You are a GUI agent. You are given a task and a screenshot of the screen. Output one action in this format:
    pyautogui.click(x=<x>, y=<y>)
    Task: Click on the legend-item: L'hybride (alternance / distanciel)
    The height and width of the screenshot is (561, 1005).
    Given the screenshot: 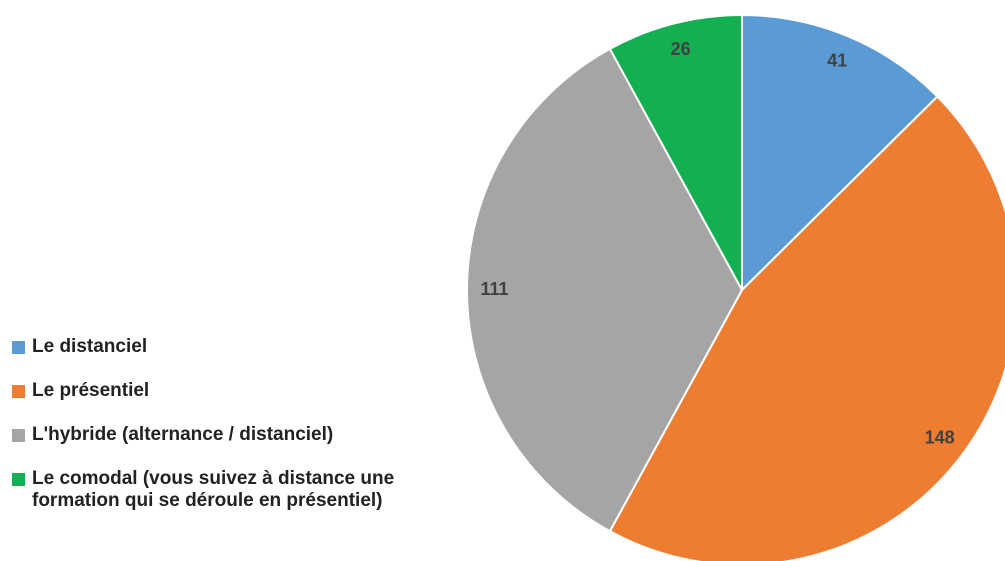 What is the action you would take?
    pyautogui.click(x=245, y=435)
    